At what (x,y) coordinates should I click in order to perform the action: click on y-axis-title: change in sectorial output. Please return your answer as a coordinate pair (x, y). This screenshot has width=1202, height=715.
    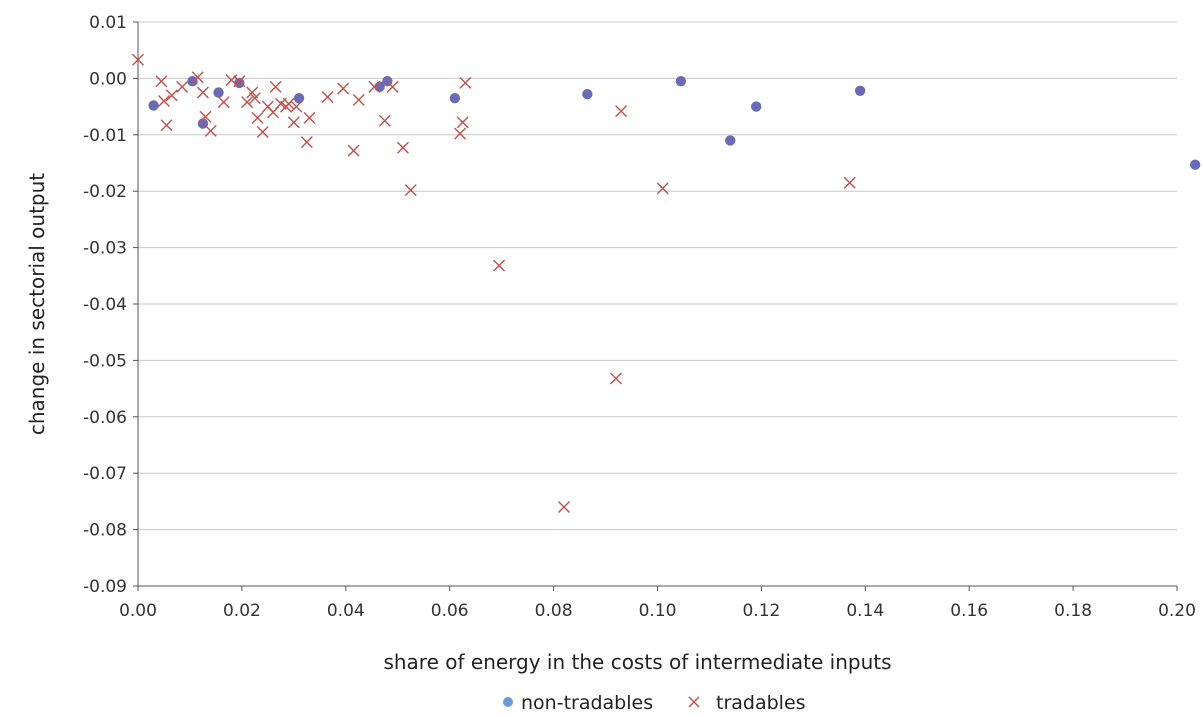
    Looking at the image, I should click on (37, 304).